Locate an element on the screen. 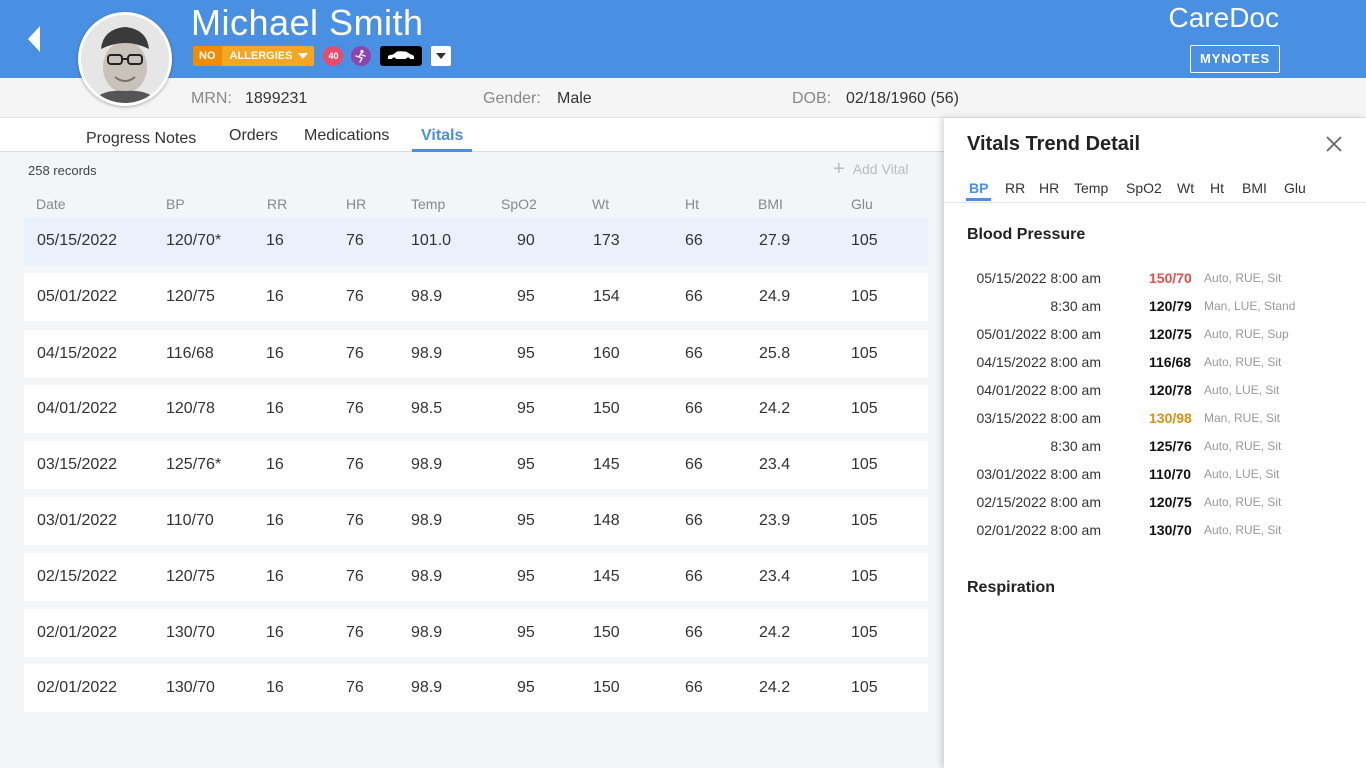  col-header-date: Date is located at coordinates (51, 204).